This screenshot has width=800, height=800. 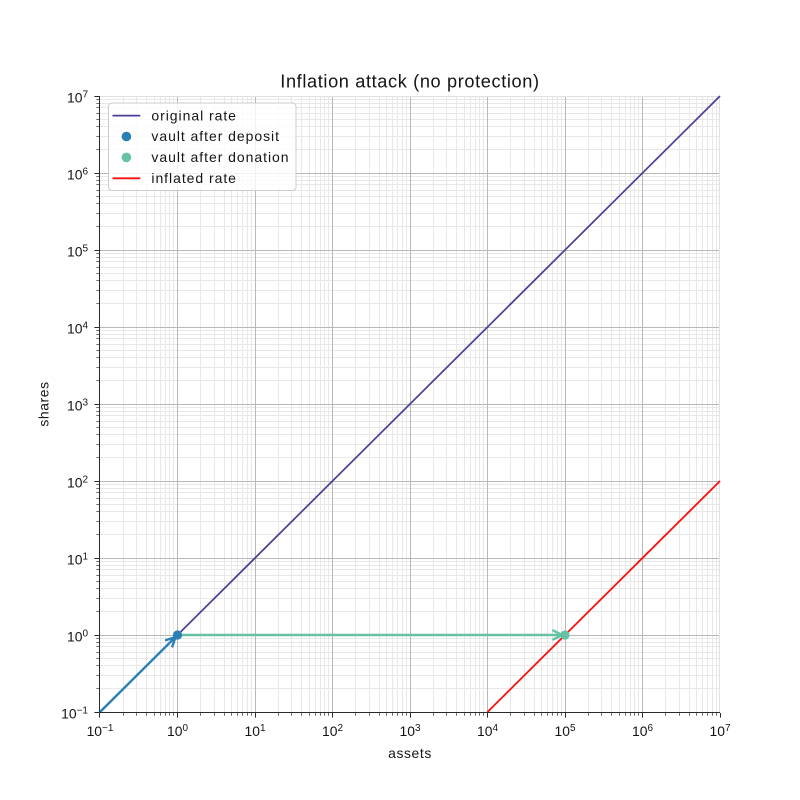 I want to click on svg-text: shares, so click(x=44, y=403).